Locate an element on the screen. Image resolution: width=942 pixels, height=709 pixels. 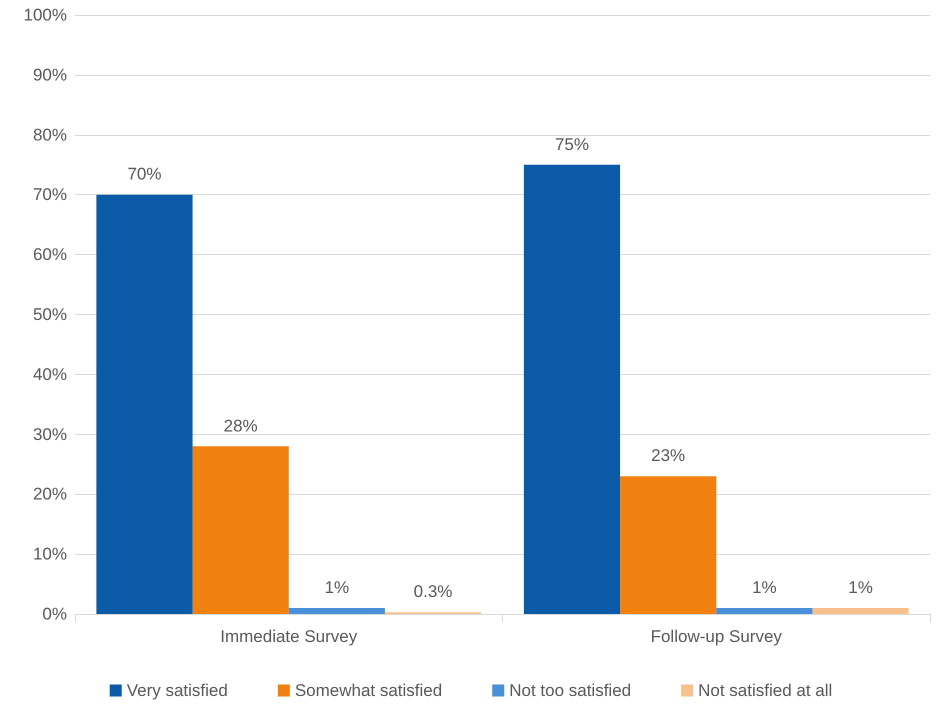
x-tick-label: Immediate Survey is located at coordinates (289, 636).